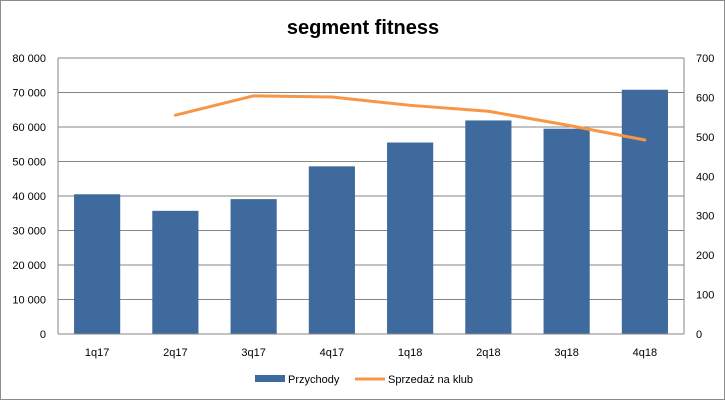 The width and height of the screenshot is (725, 401). Describe the element at coordinates (43, 335) in the screenshot. I see `y-left-tick-label: 0` at that location.